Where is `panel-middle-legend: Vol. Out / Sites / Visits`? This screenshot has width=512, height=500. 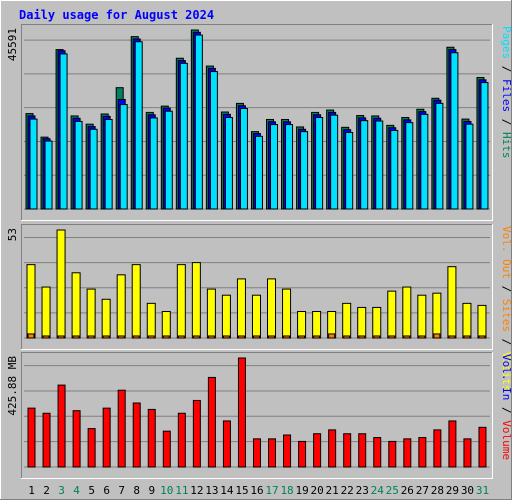
panel-middle-legend: Vol. Out / Sites / Visits is located at coordinates (506, 309).